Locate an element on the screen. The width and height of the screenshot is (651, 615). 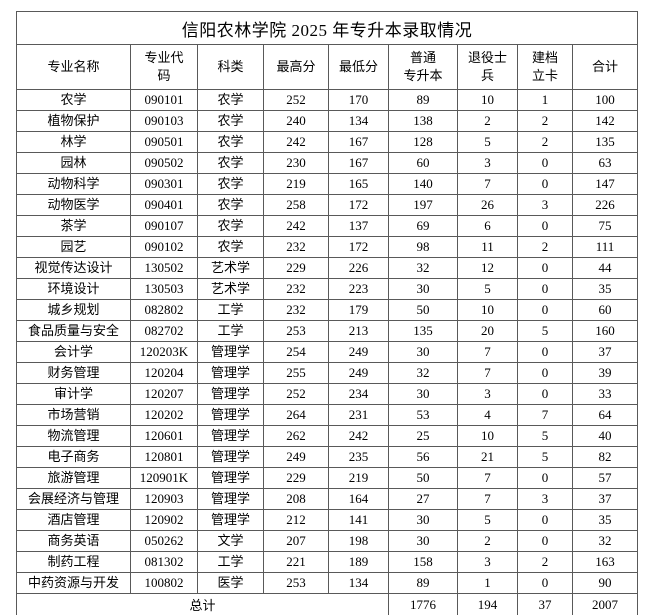
cell-major-name: 中药资源与开发 is located at coordinates (73, 583).